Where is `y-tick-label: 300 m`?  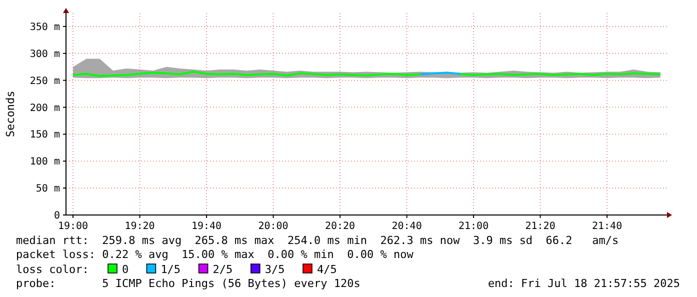 y-tick-label: 300 m is located at coordinates (45, 54).